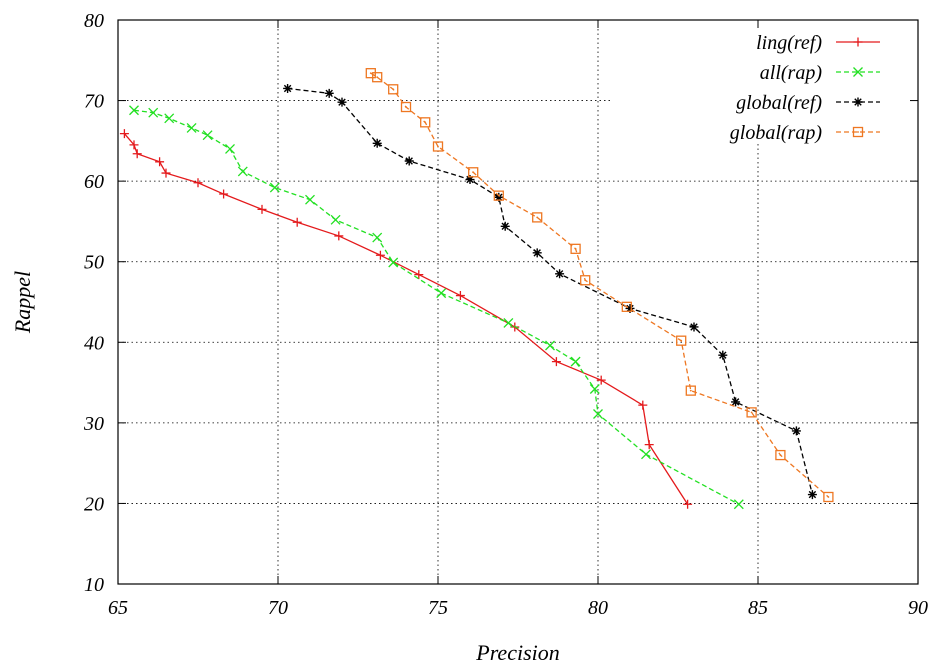 The image size is (936, 664). What do you see at coordinates (118, 608) in the screenshot?
I see `x-tick-label: 65` at bounding box center [118, 608].